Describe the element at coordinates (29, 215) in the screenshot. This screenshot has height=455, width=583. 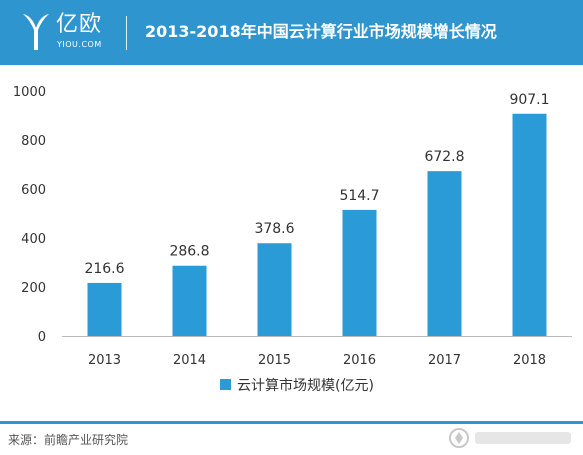
I see `y-axis-ticks: 0 200 400 600 800 1000` at that location.